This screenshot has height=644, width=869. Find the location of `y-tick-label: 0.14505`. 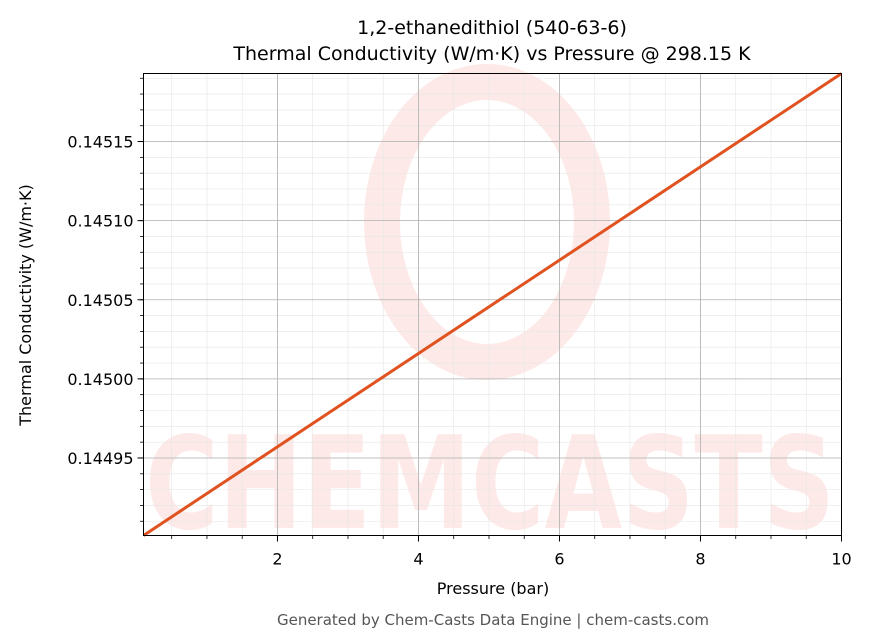

y-tick-label: 0.14505 is located at coordinates (100, 300).